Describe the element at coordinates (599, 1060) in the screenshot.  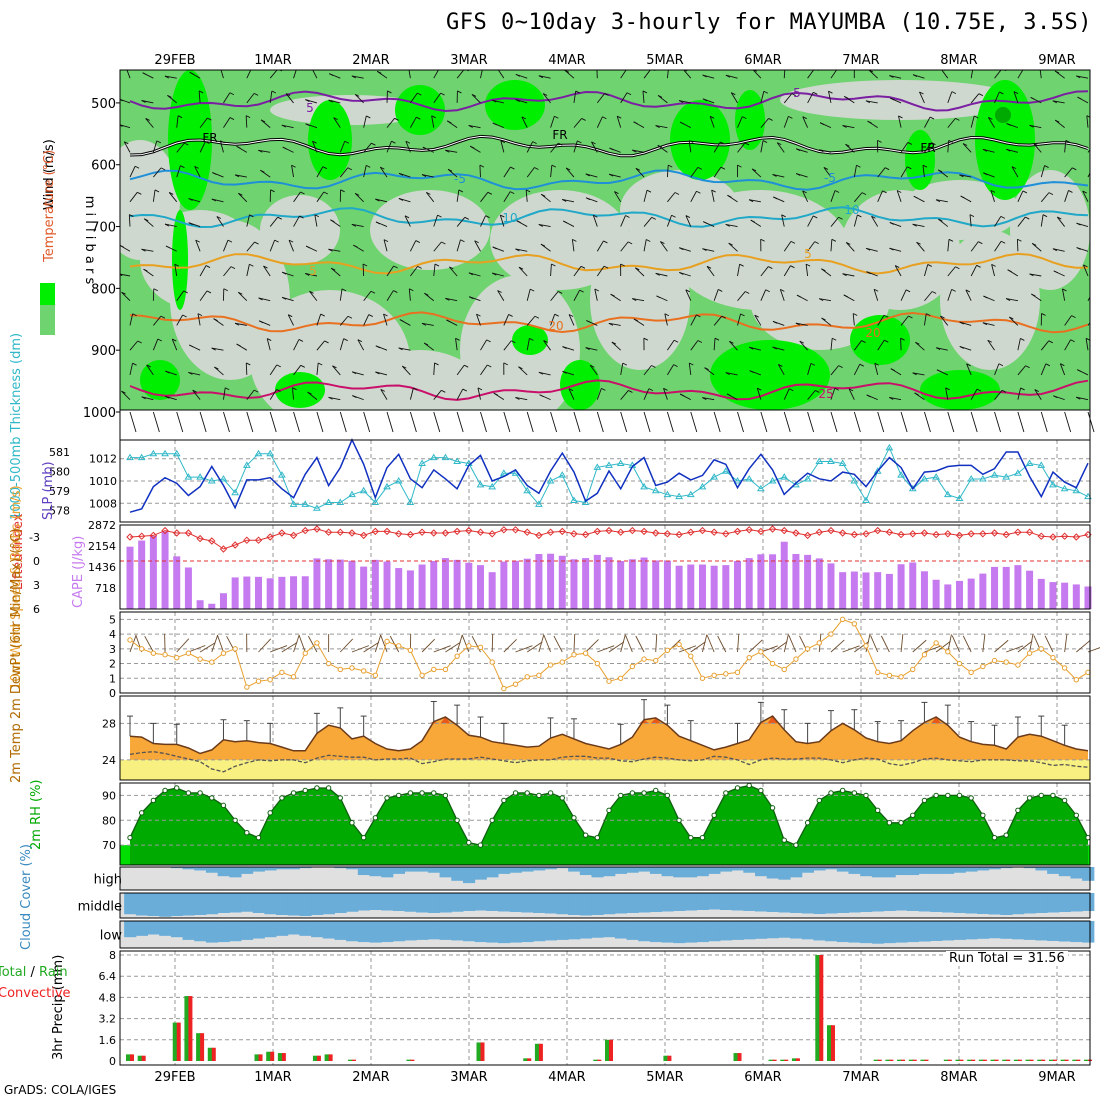
I see `precip-convective-bar` at that location.